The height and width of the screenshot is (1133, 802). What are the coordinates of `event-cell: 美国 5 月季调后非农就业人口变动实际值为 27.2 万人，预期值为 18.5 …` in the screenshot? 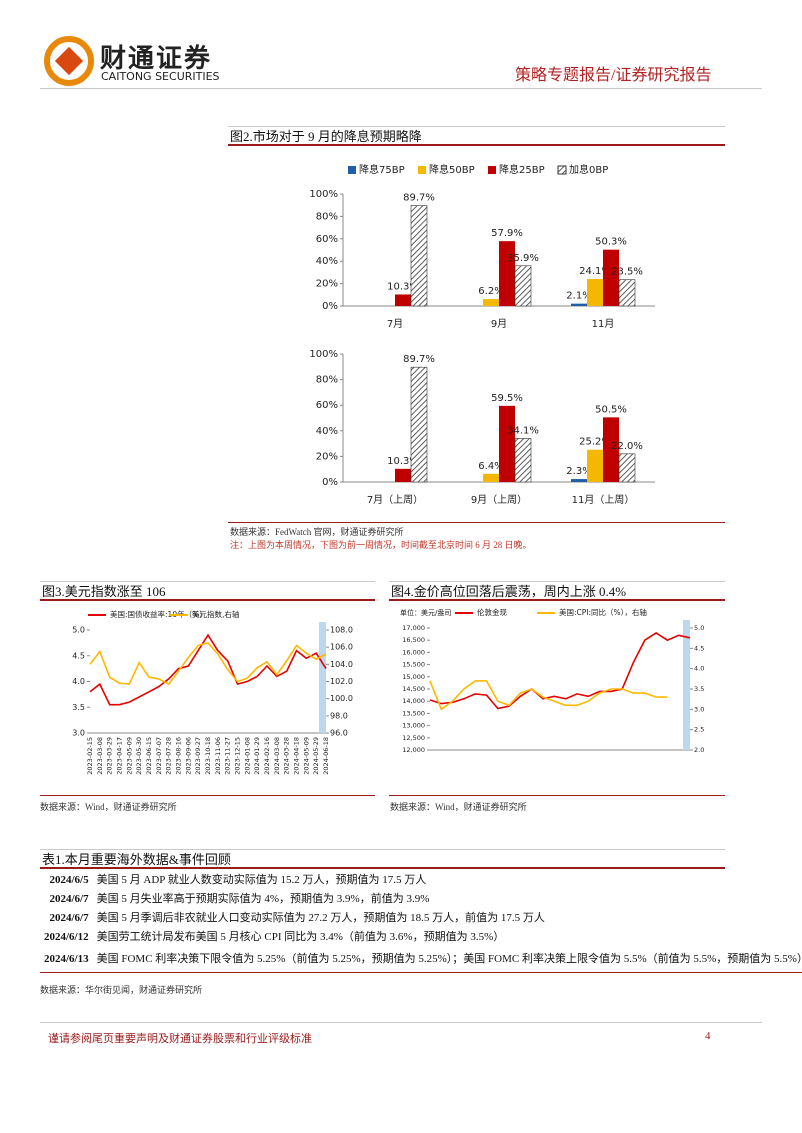 It's located at (320, 917).